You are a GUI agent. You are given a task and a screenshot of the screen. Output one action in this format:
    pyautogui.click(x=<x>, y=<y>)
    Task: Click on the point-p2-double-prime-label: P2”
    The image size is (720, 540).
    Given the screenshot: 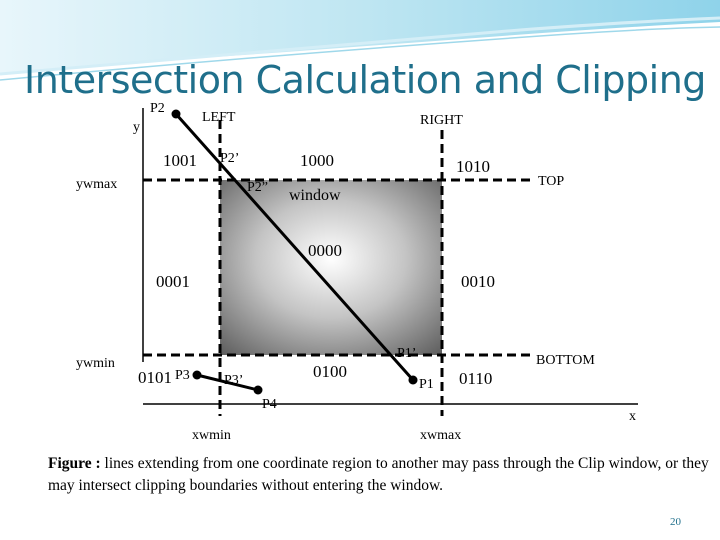 What is the action you would take?
    pyautogui.click(x=257, y=187)
    